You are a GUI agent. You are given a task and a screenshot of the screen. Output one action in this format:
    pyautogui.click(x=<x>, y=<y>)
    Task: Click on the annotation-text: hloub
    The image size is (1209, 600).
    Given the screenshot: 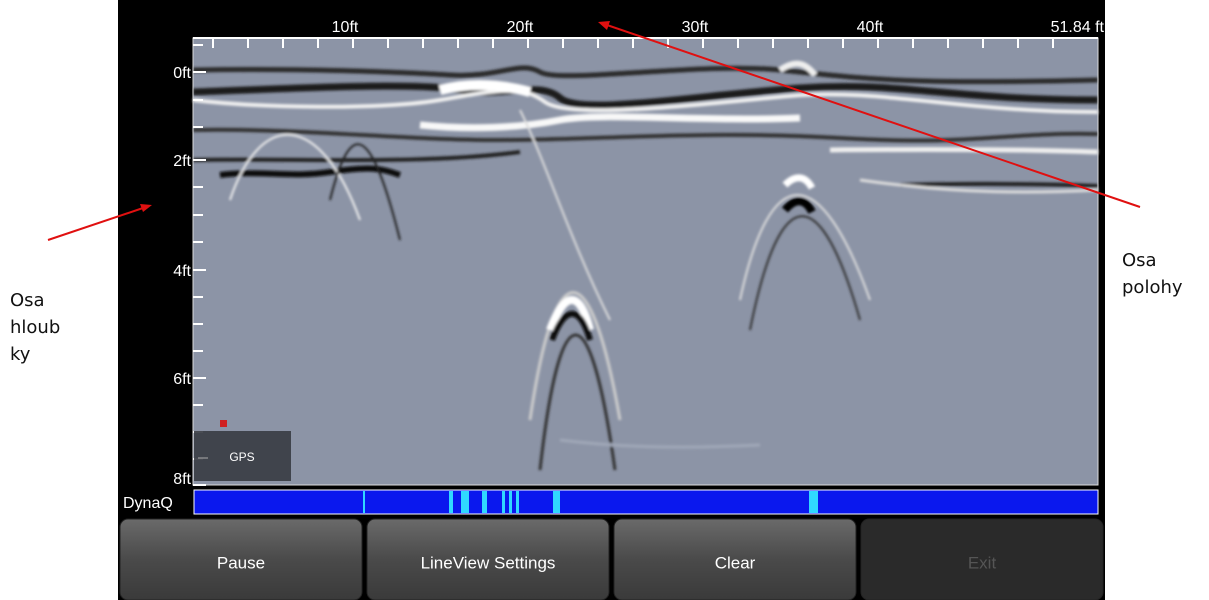 What is the action you would take?
    pyautogui.click(x=35, y=327)
    